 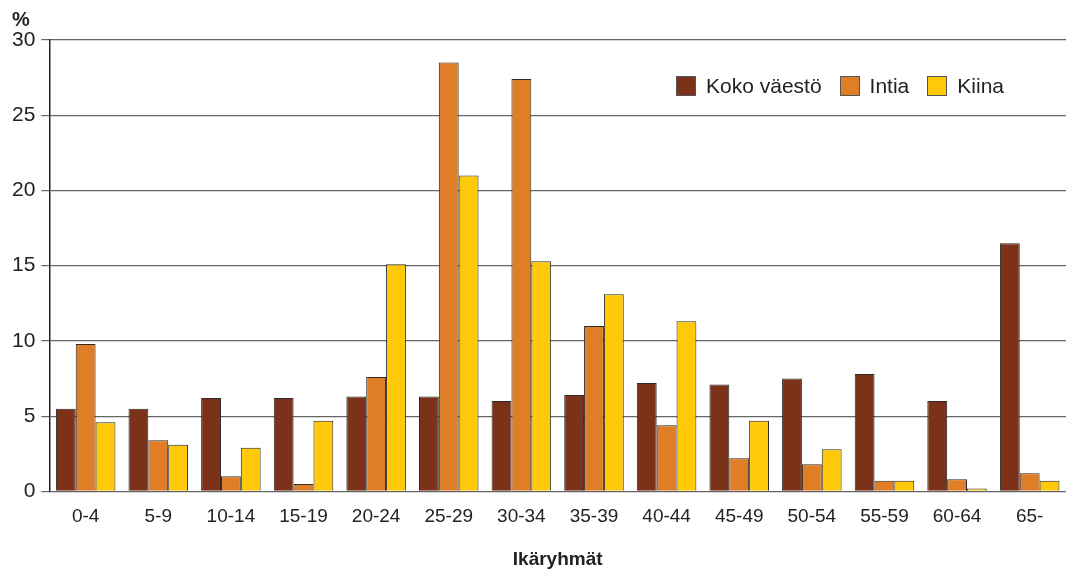 I want to click on y-tick-label: 5, so click(x=29, y=414).